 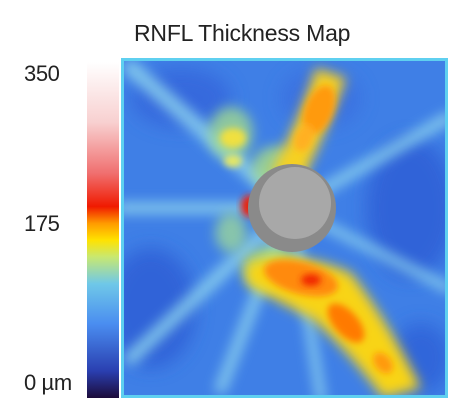 I want to click on colorbar-tick-max: 350, so click(x=42, y=73).